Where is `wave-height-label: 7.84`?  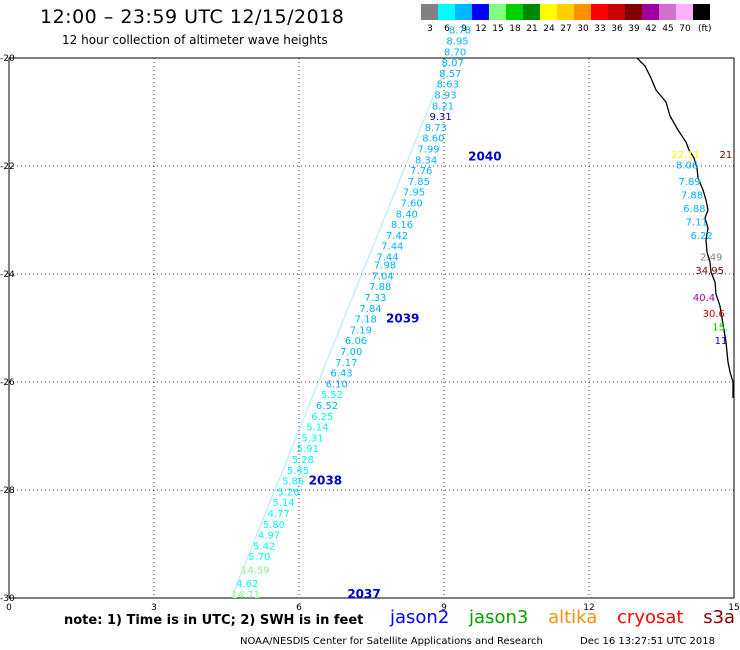
wave-height-label: 7.84 is located at coordinates (370, 309).